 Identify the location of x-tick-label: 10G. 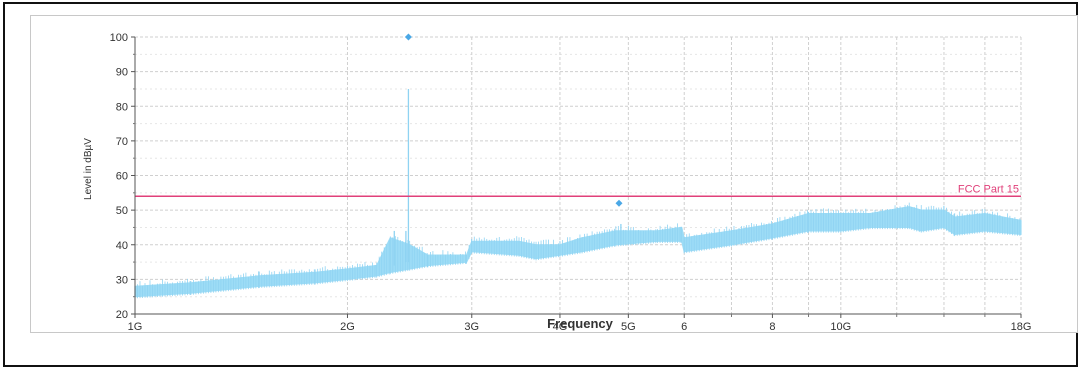
(840, 326).